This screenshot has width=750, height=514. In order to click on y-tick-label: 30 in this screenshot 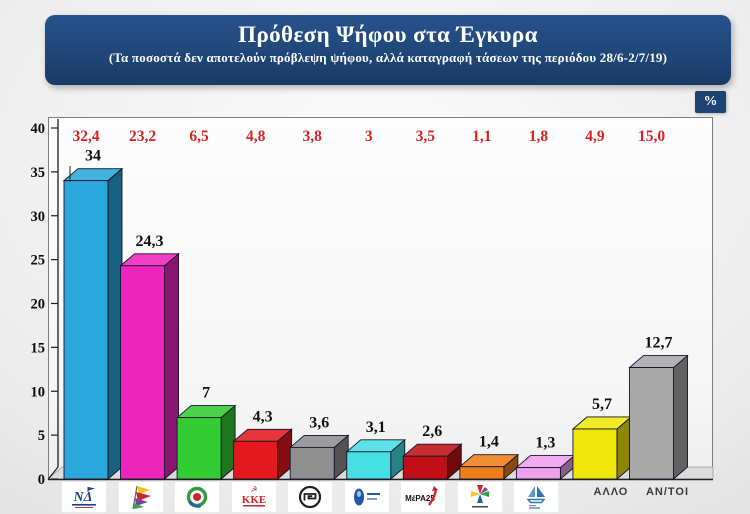, I will do `click(38, 217)`.